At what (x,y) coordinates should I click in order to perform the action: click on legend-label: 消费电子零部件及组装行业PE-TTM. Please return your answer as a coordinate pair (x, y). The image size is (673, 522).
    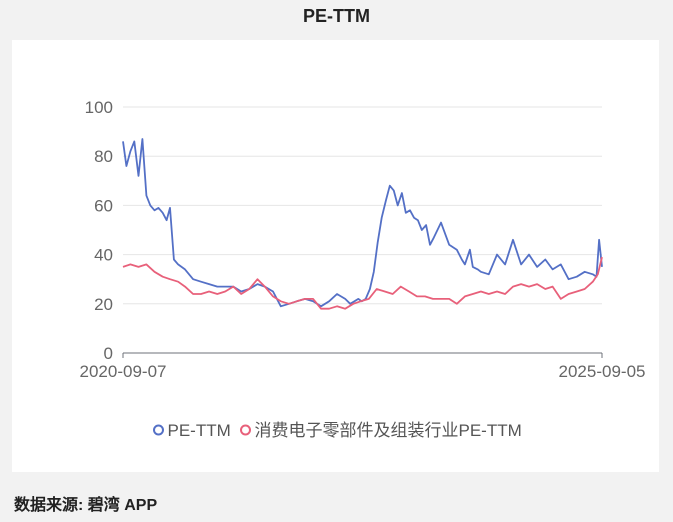
    Looking at the image, I should click on (388, 430).